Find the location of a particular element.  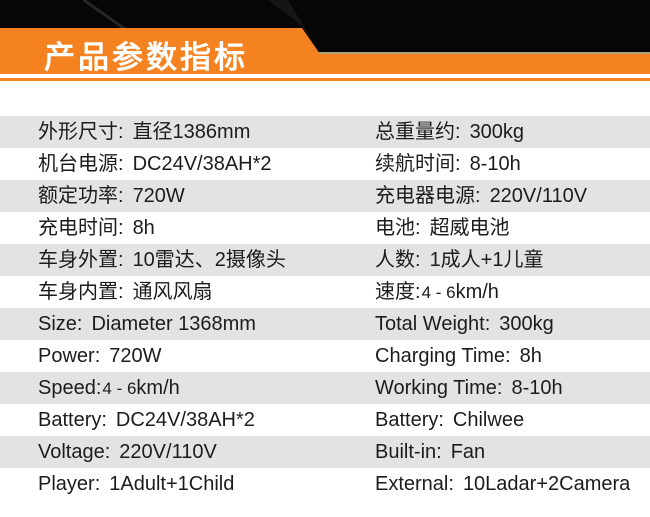

spec-cell-left: Power: 720W is located at coordinates (100, 356).